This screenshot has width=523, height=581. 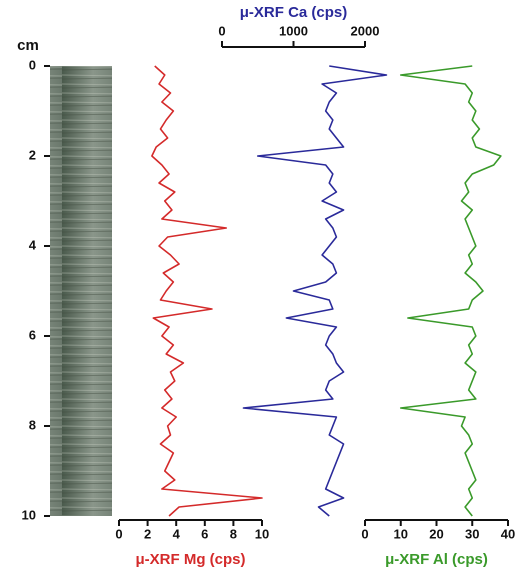 What do you see at coordinates (147, 533) in the screenshot?
I see `x-tick-label: 2` at bounding box center [147, 533].